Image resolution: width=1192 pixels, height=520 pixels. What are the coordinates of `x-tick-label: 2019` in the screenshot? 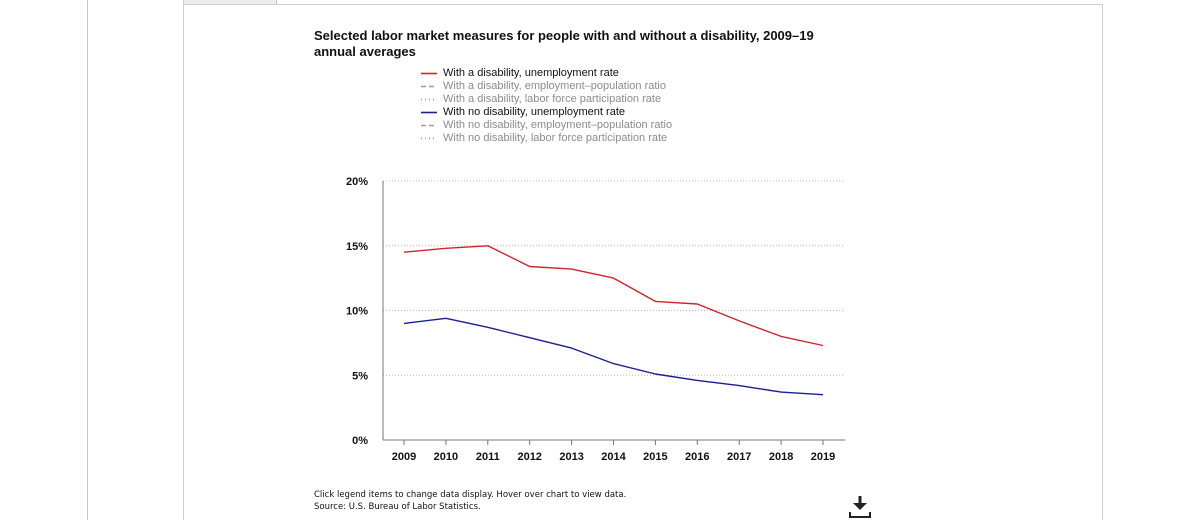 It's located at (823, 457).